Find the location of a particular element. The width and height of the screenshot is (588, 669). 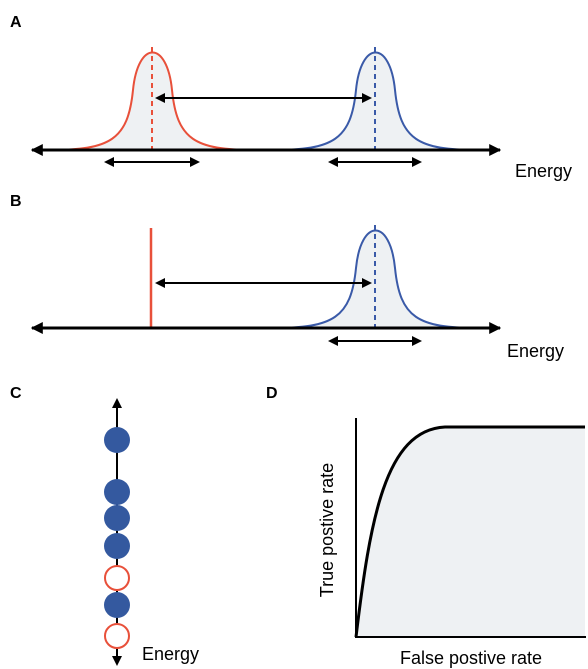

y-axis-label: True postive rate is located at coordinates (327, 530).